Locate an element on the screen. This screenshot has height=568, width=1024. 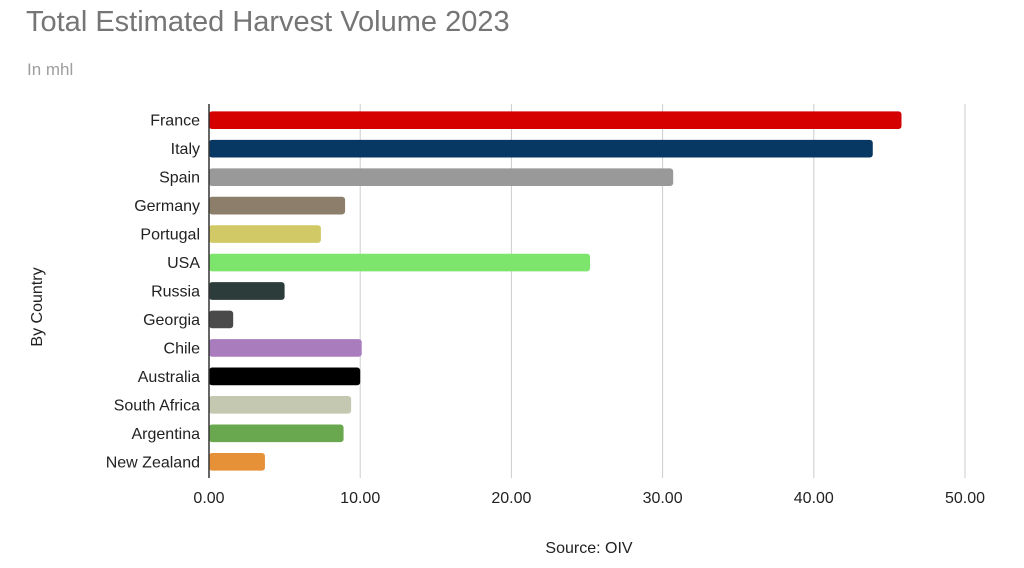
category-label: South Africa is located at coordinates (157, 405).